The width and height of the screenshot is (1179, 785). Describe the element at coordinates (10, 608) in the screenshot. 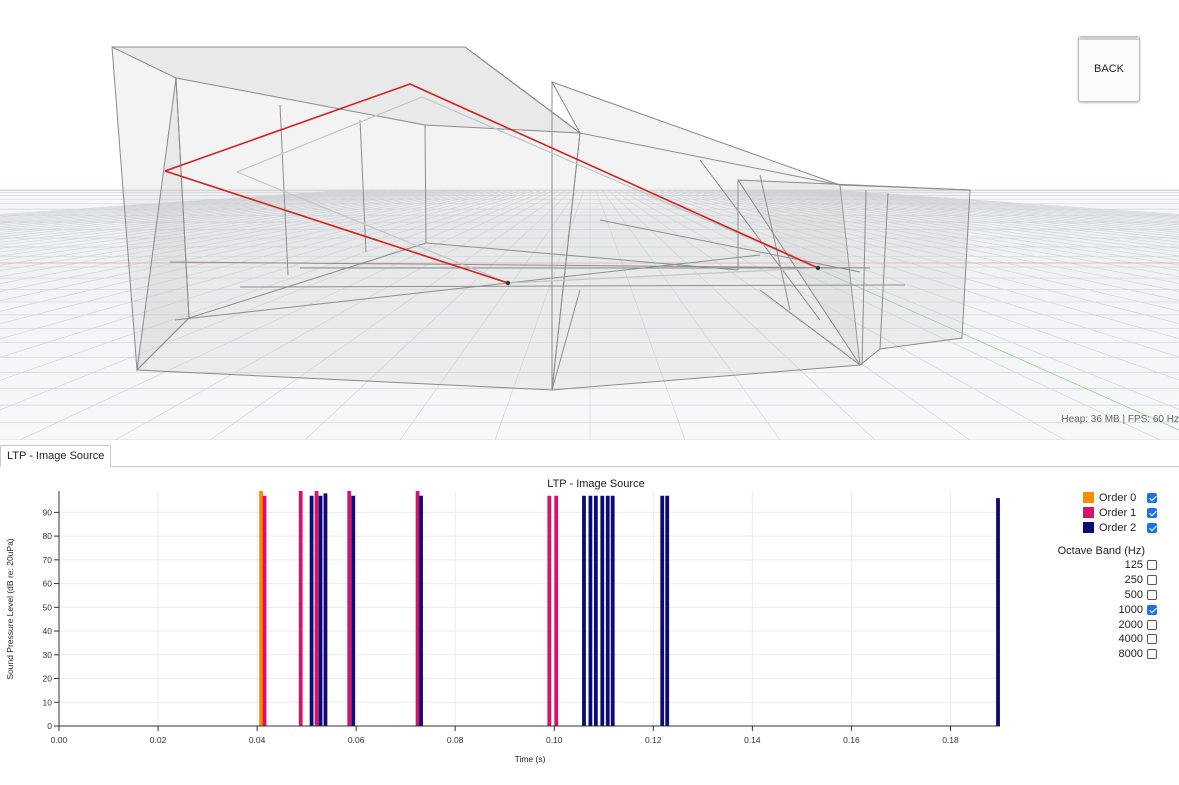

I see `y-axis-label: Sound Pressure Level (dB re: 20uPa)` at that location.